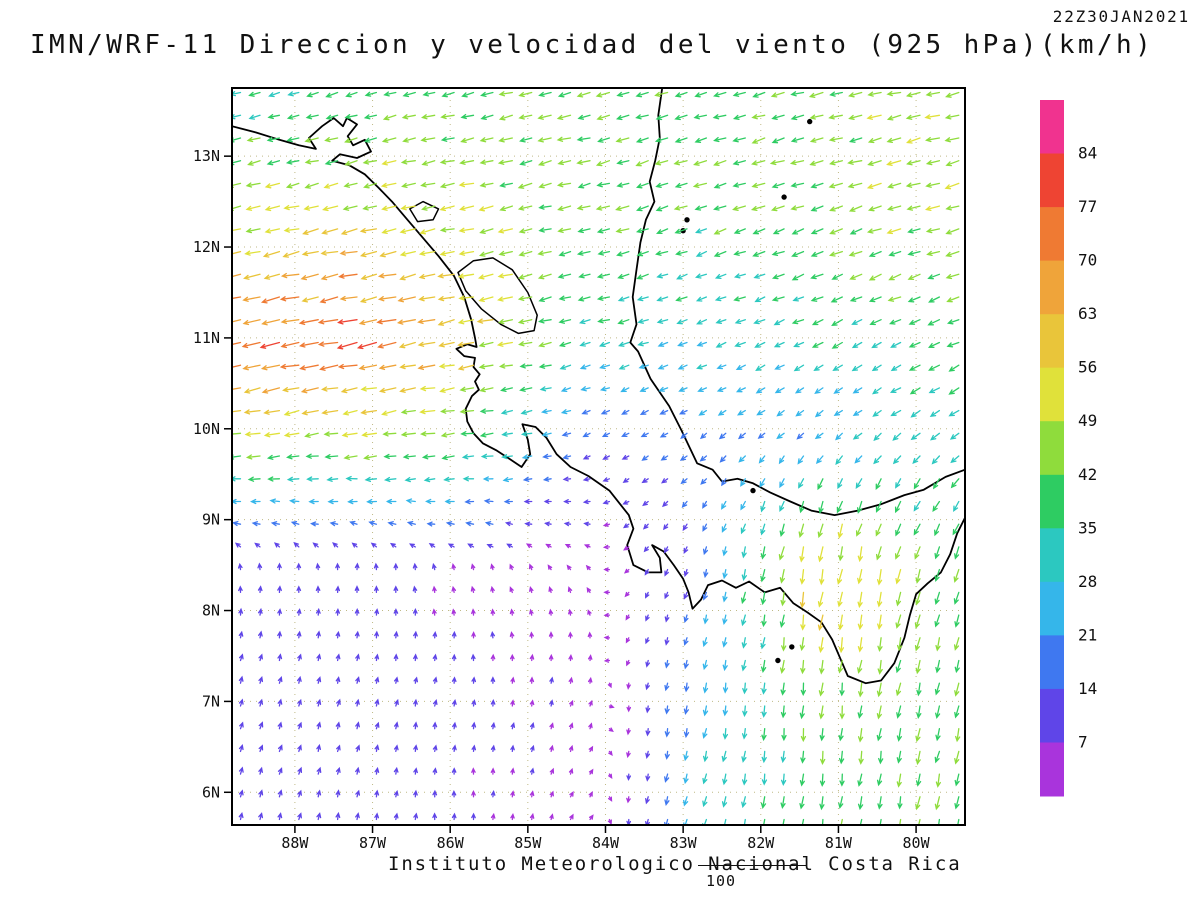 The height and width of the screenshot is (900, 1200). I want to click on lat-tick-label: 12N, so click(206, 247).